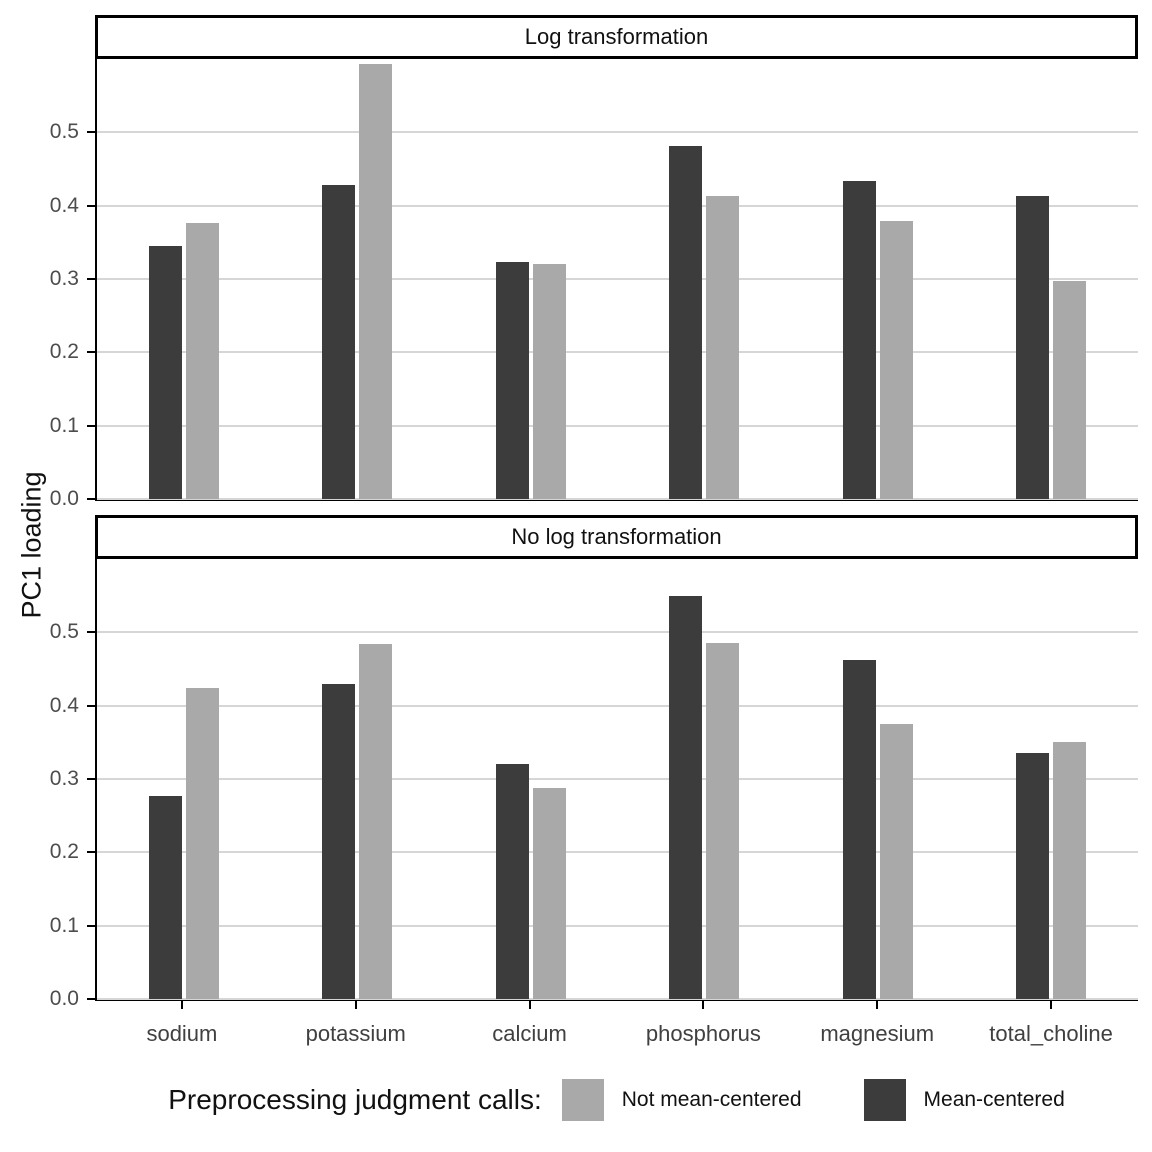  I want to click on x-axis-cell: magnesium, so click(877, 1025).